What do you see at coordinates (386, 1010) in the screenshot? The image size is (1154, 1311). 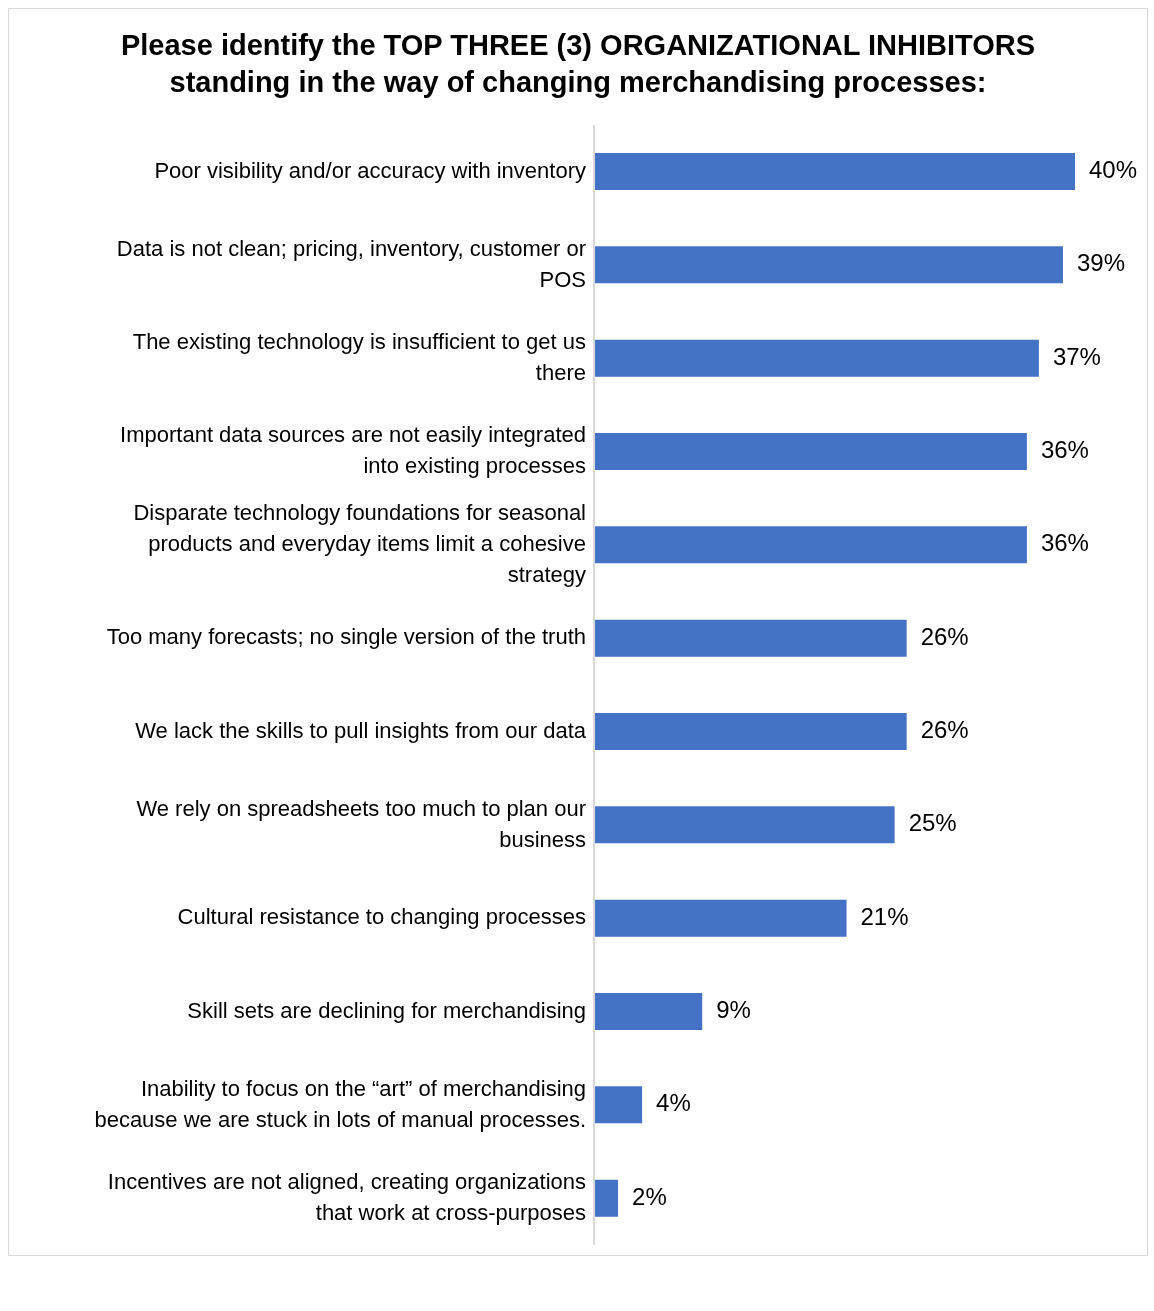 I see `y-tick-label: Skill sets are declining for merchandising` at bounding box center [386, 1010].